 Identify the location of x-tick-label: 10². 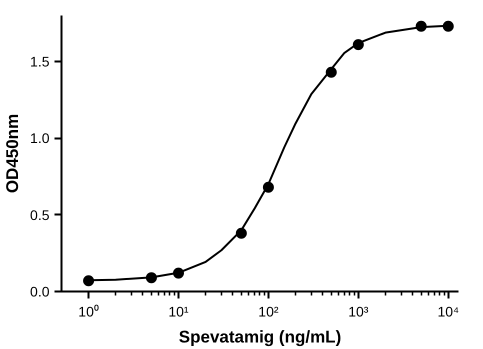
(268, 312).